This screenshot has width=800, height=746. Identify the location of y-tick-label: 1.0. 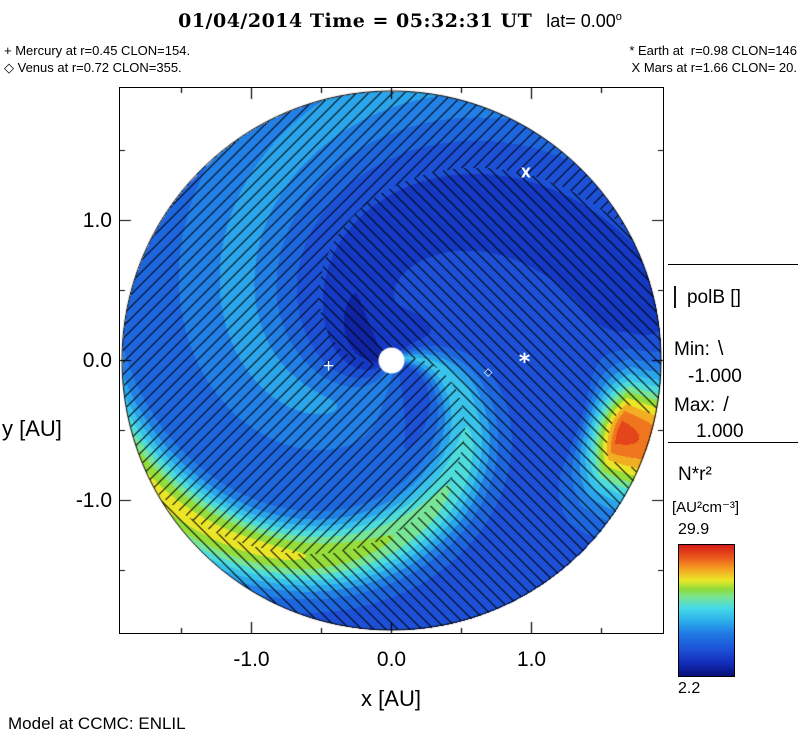
(97, 220).